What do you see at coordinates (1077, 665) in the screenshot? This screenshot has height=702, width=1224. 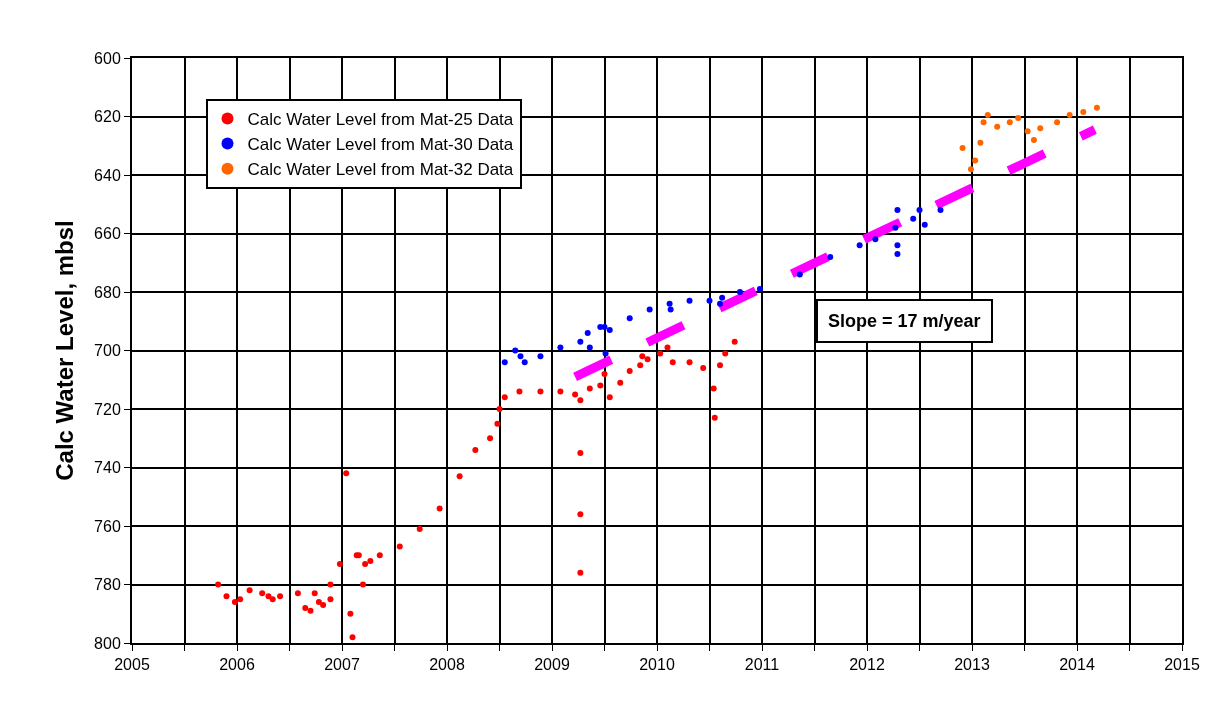 I see `x-tick-label: 2014` at bounding box center [1077, 665].